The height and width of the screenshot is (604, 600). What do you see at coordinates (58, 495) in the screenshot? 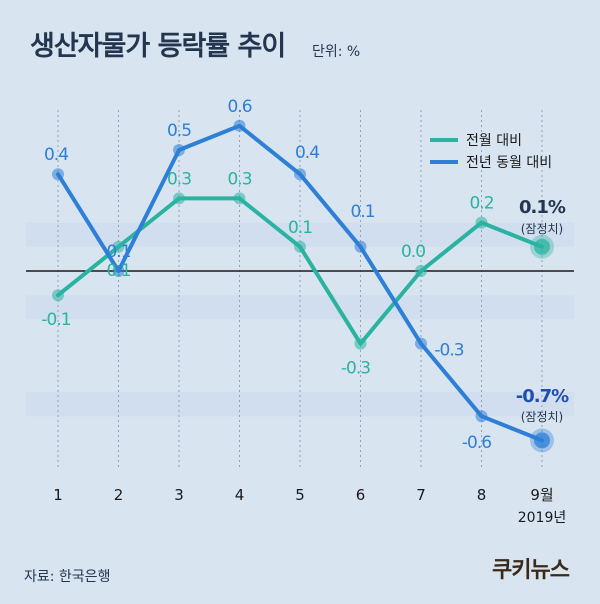
I see `x-tick-label-0: 1` at bounding box center [58, 495].